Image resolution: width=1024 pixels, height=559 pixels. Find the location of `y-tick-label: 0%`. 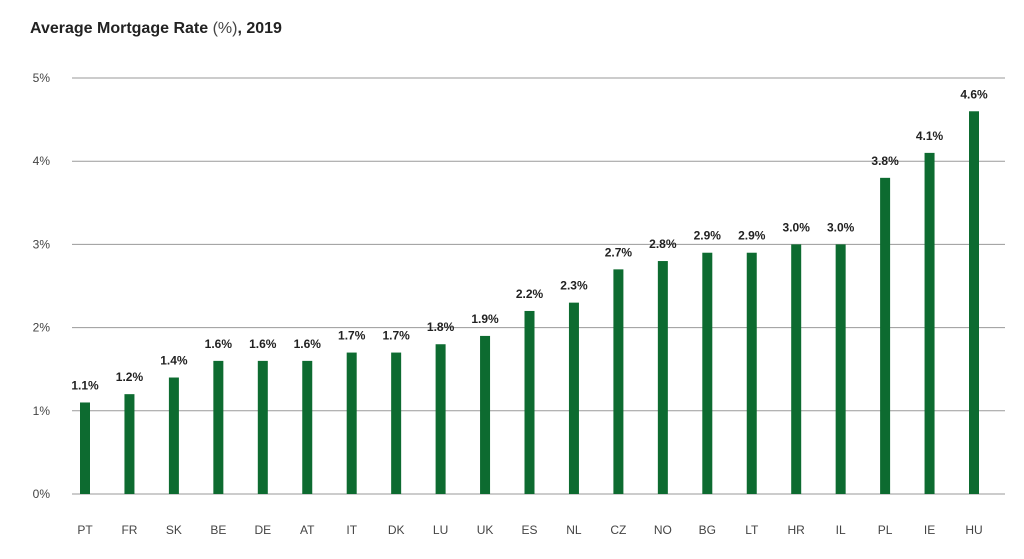

y-tick-label: 0% is located at coordinates (42, 494).